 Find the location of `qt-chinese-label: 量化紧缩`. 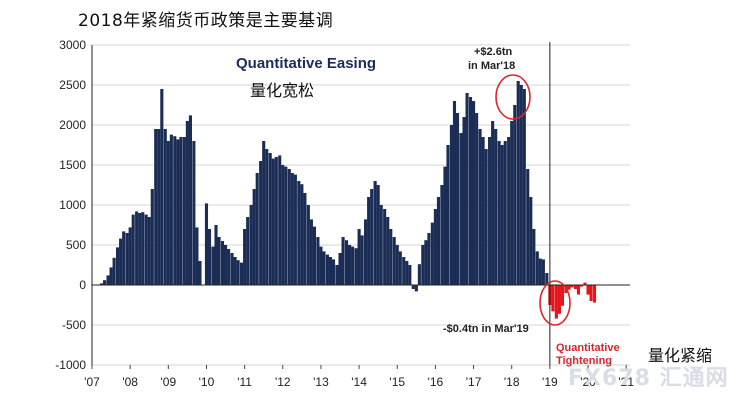

qt-chinese-label: 量化紧缩 is located at coordinates (680, 355).